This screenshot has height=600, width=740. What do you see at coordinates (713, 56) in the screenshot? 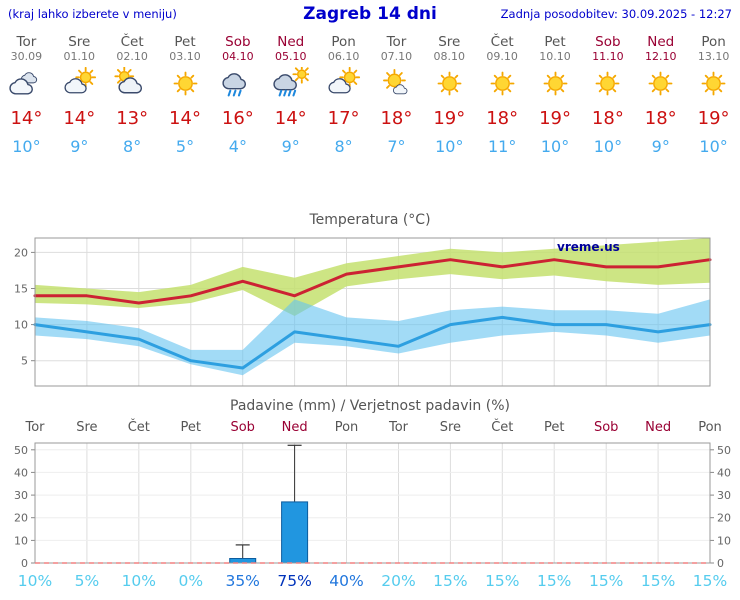
I see `day-date: 13.10` at bounding box center [713, 56].